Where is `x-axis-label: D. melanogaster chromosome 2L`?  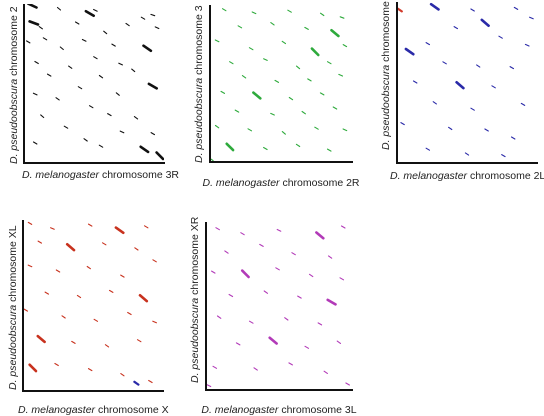
x-axis-label: D. melanogaster chromosome 2L is located at coordinates (467, 176).